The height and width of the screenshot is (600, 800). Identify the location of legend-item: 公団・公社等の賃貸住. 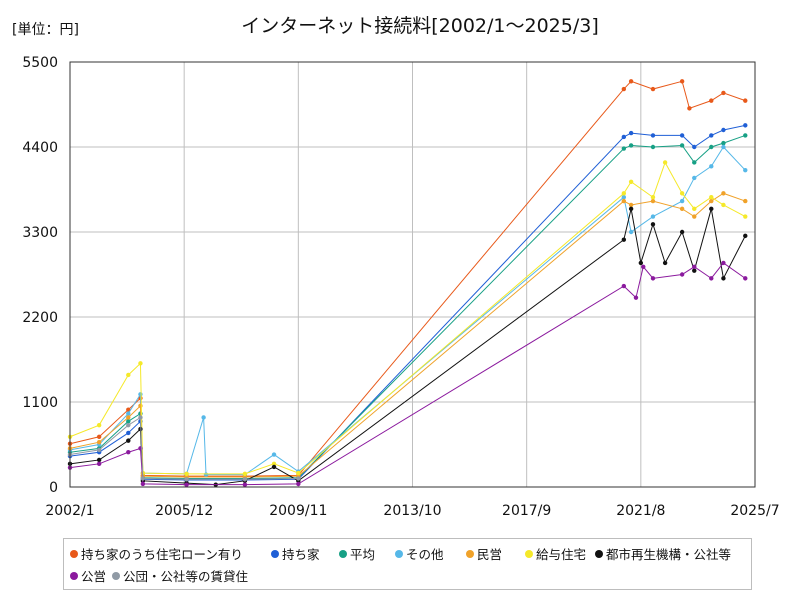
(180, 575).